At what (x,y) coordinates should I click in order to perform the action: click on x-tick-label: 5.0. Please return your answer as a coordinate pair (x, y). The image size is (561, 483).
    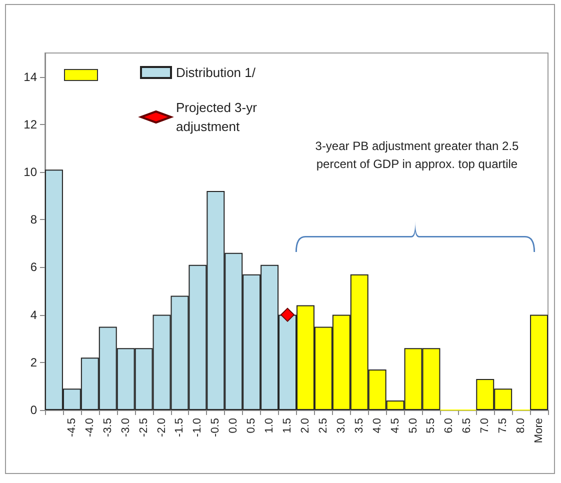
    Looking at the image, I should click on (413, 426).